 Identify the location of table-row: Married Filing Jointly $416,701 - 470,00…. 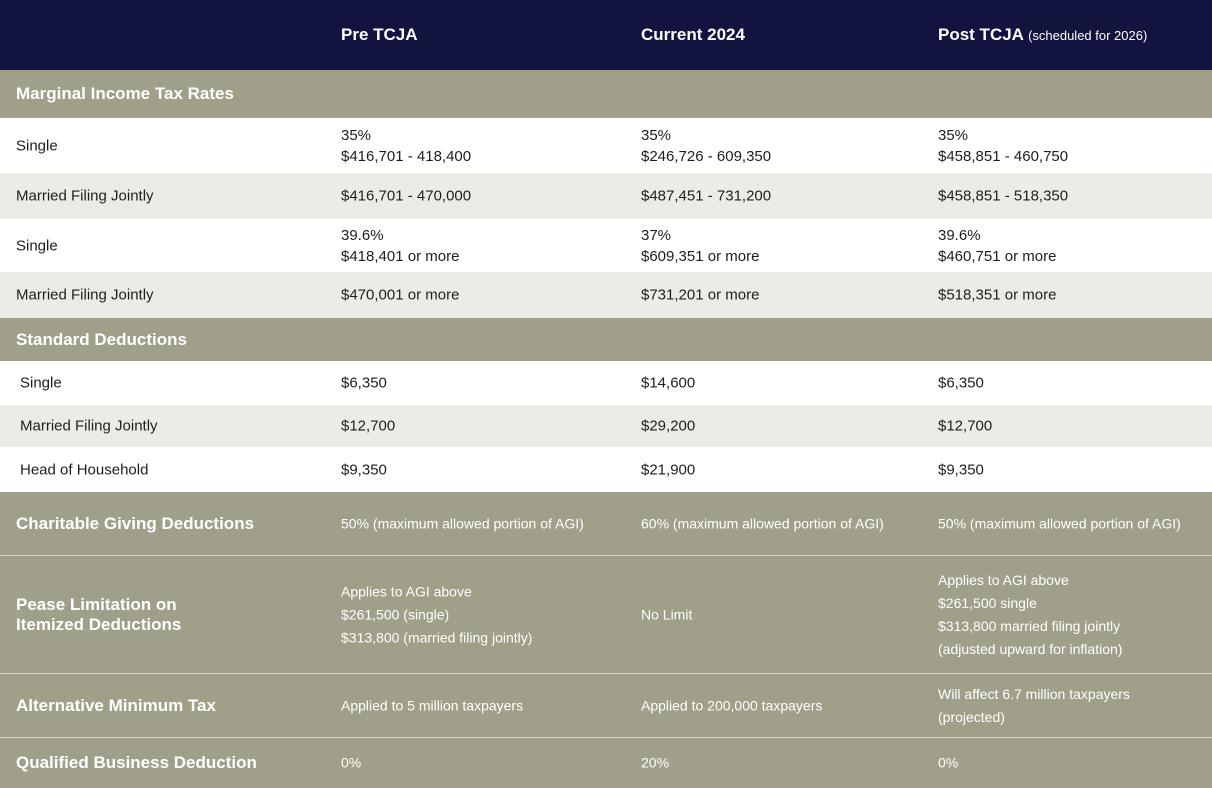
(606, 196).